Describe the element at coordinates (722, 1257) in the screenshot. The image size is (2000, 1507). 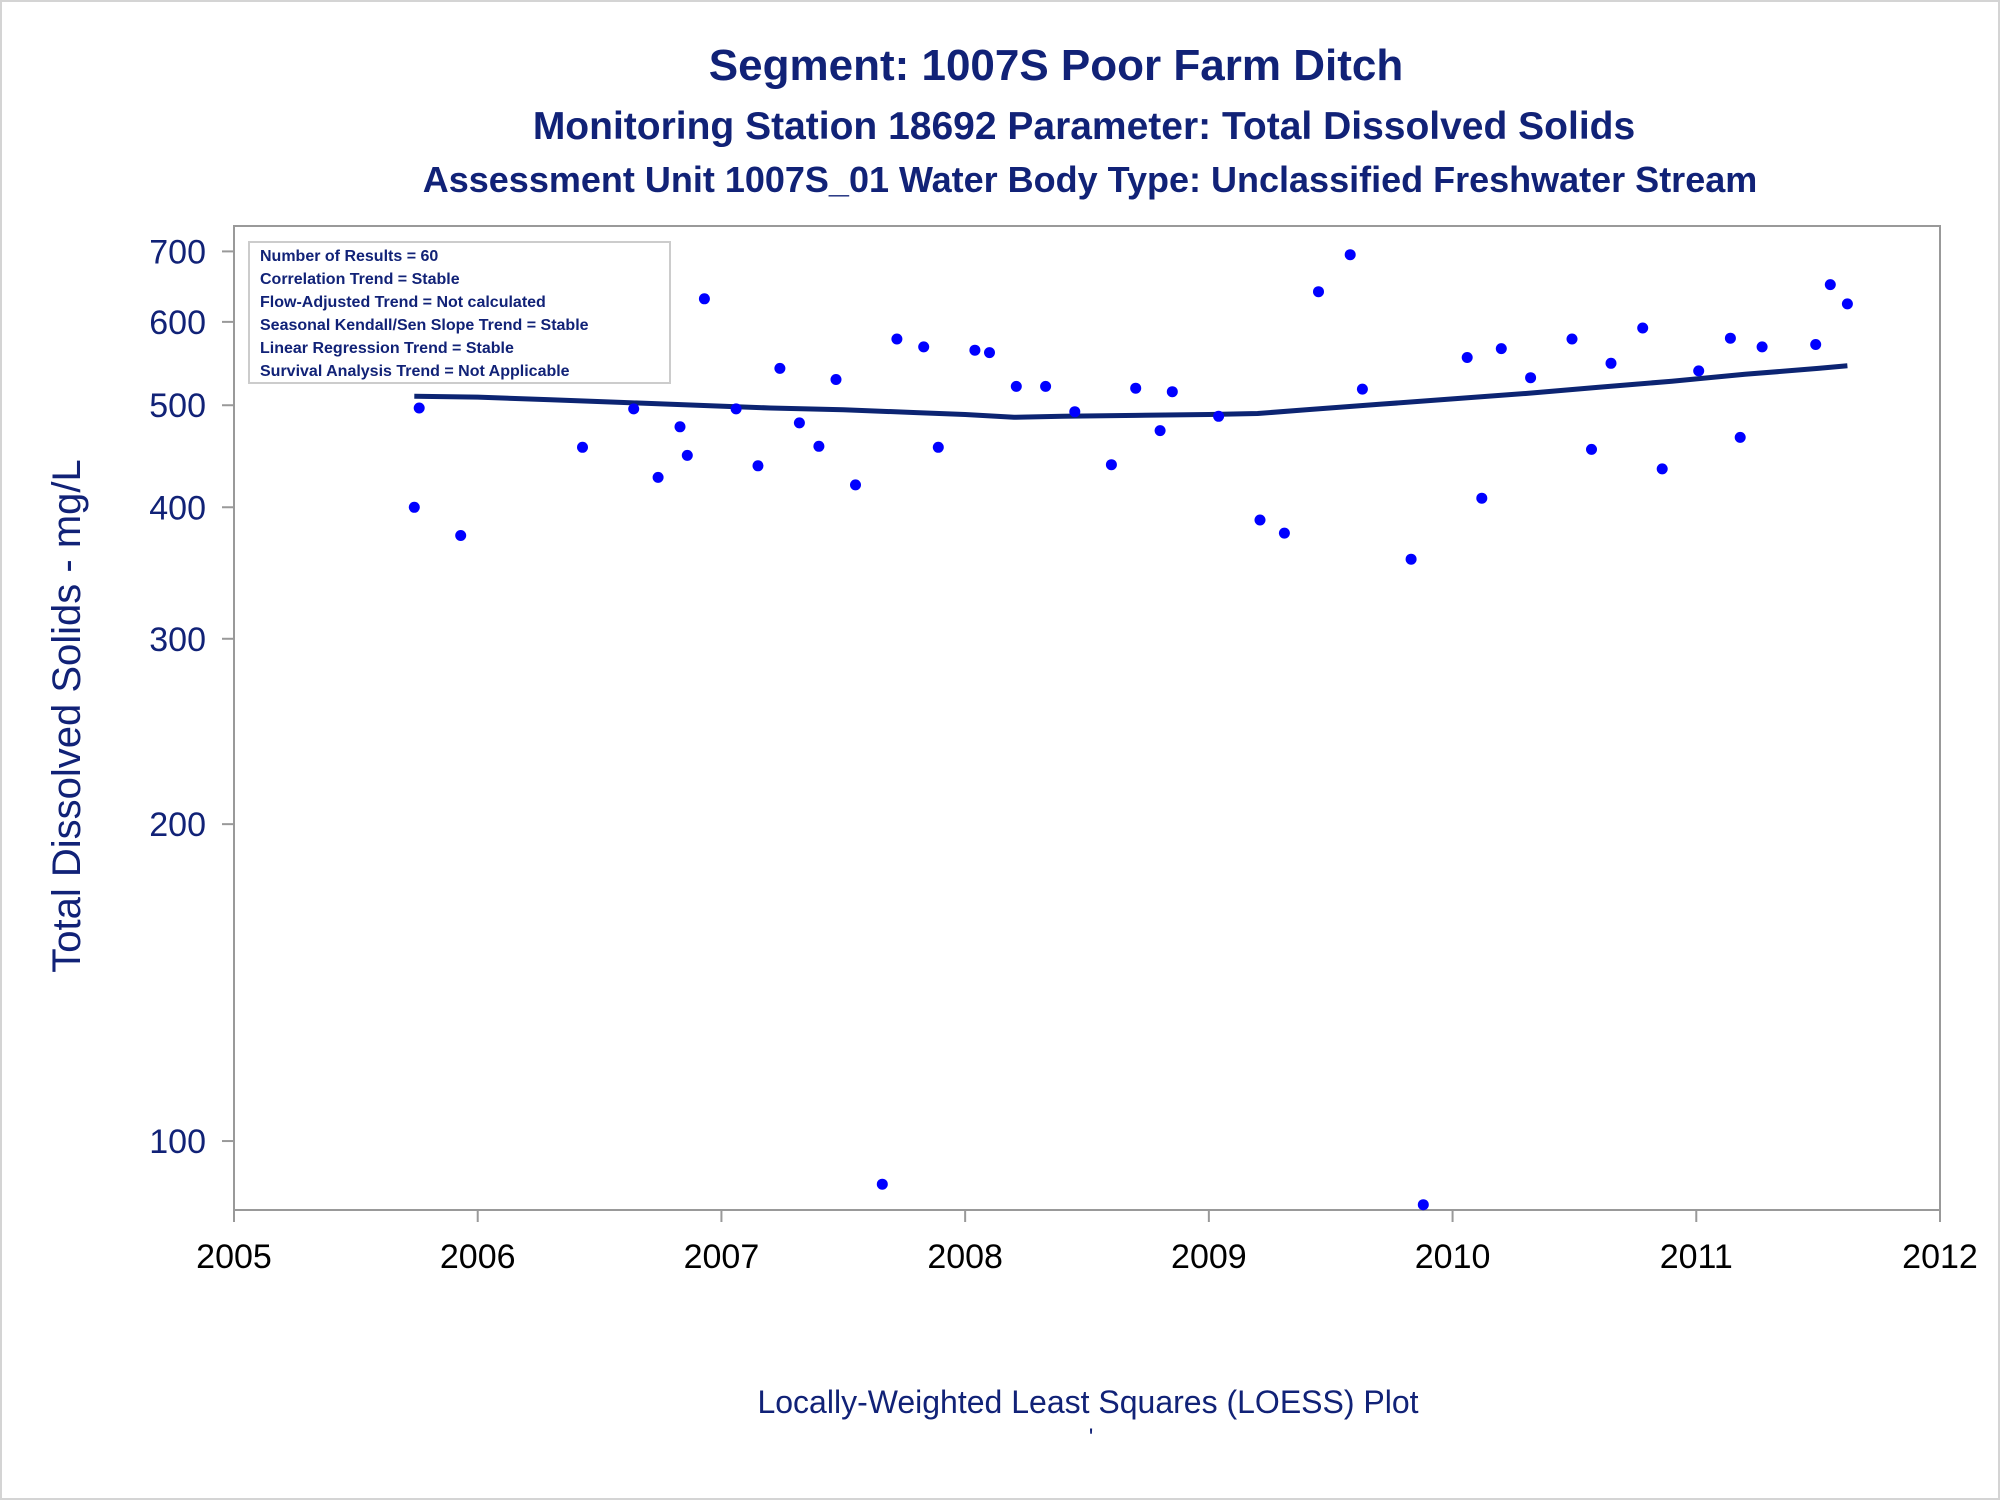
I see `x-tick-label: 2007` at that location.